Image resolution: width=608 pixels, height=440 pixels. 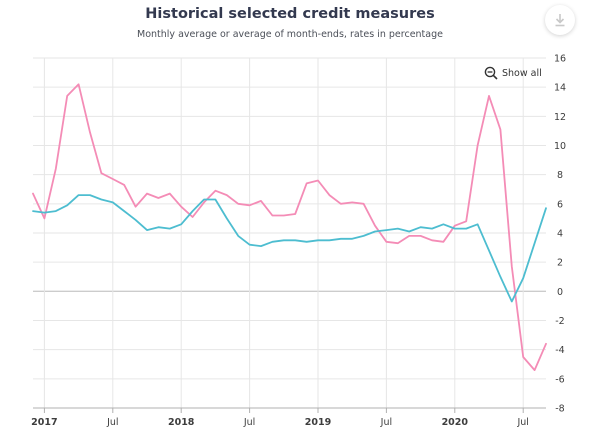 What do you see at coordinates (560, 117) in the screenshot?
I see `y-tick-label: 12` at bounding box center [560, 117].